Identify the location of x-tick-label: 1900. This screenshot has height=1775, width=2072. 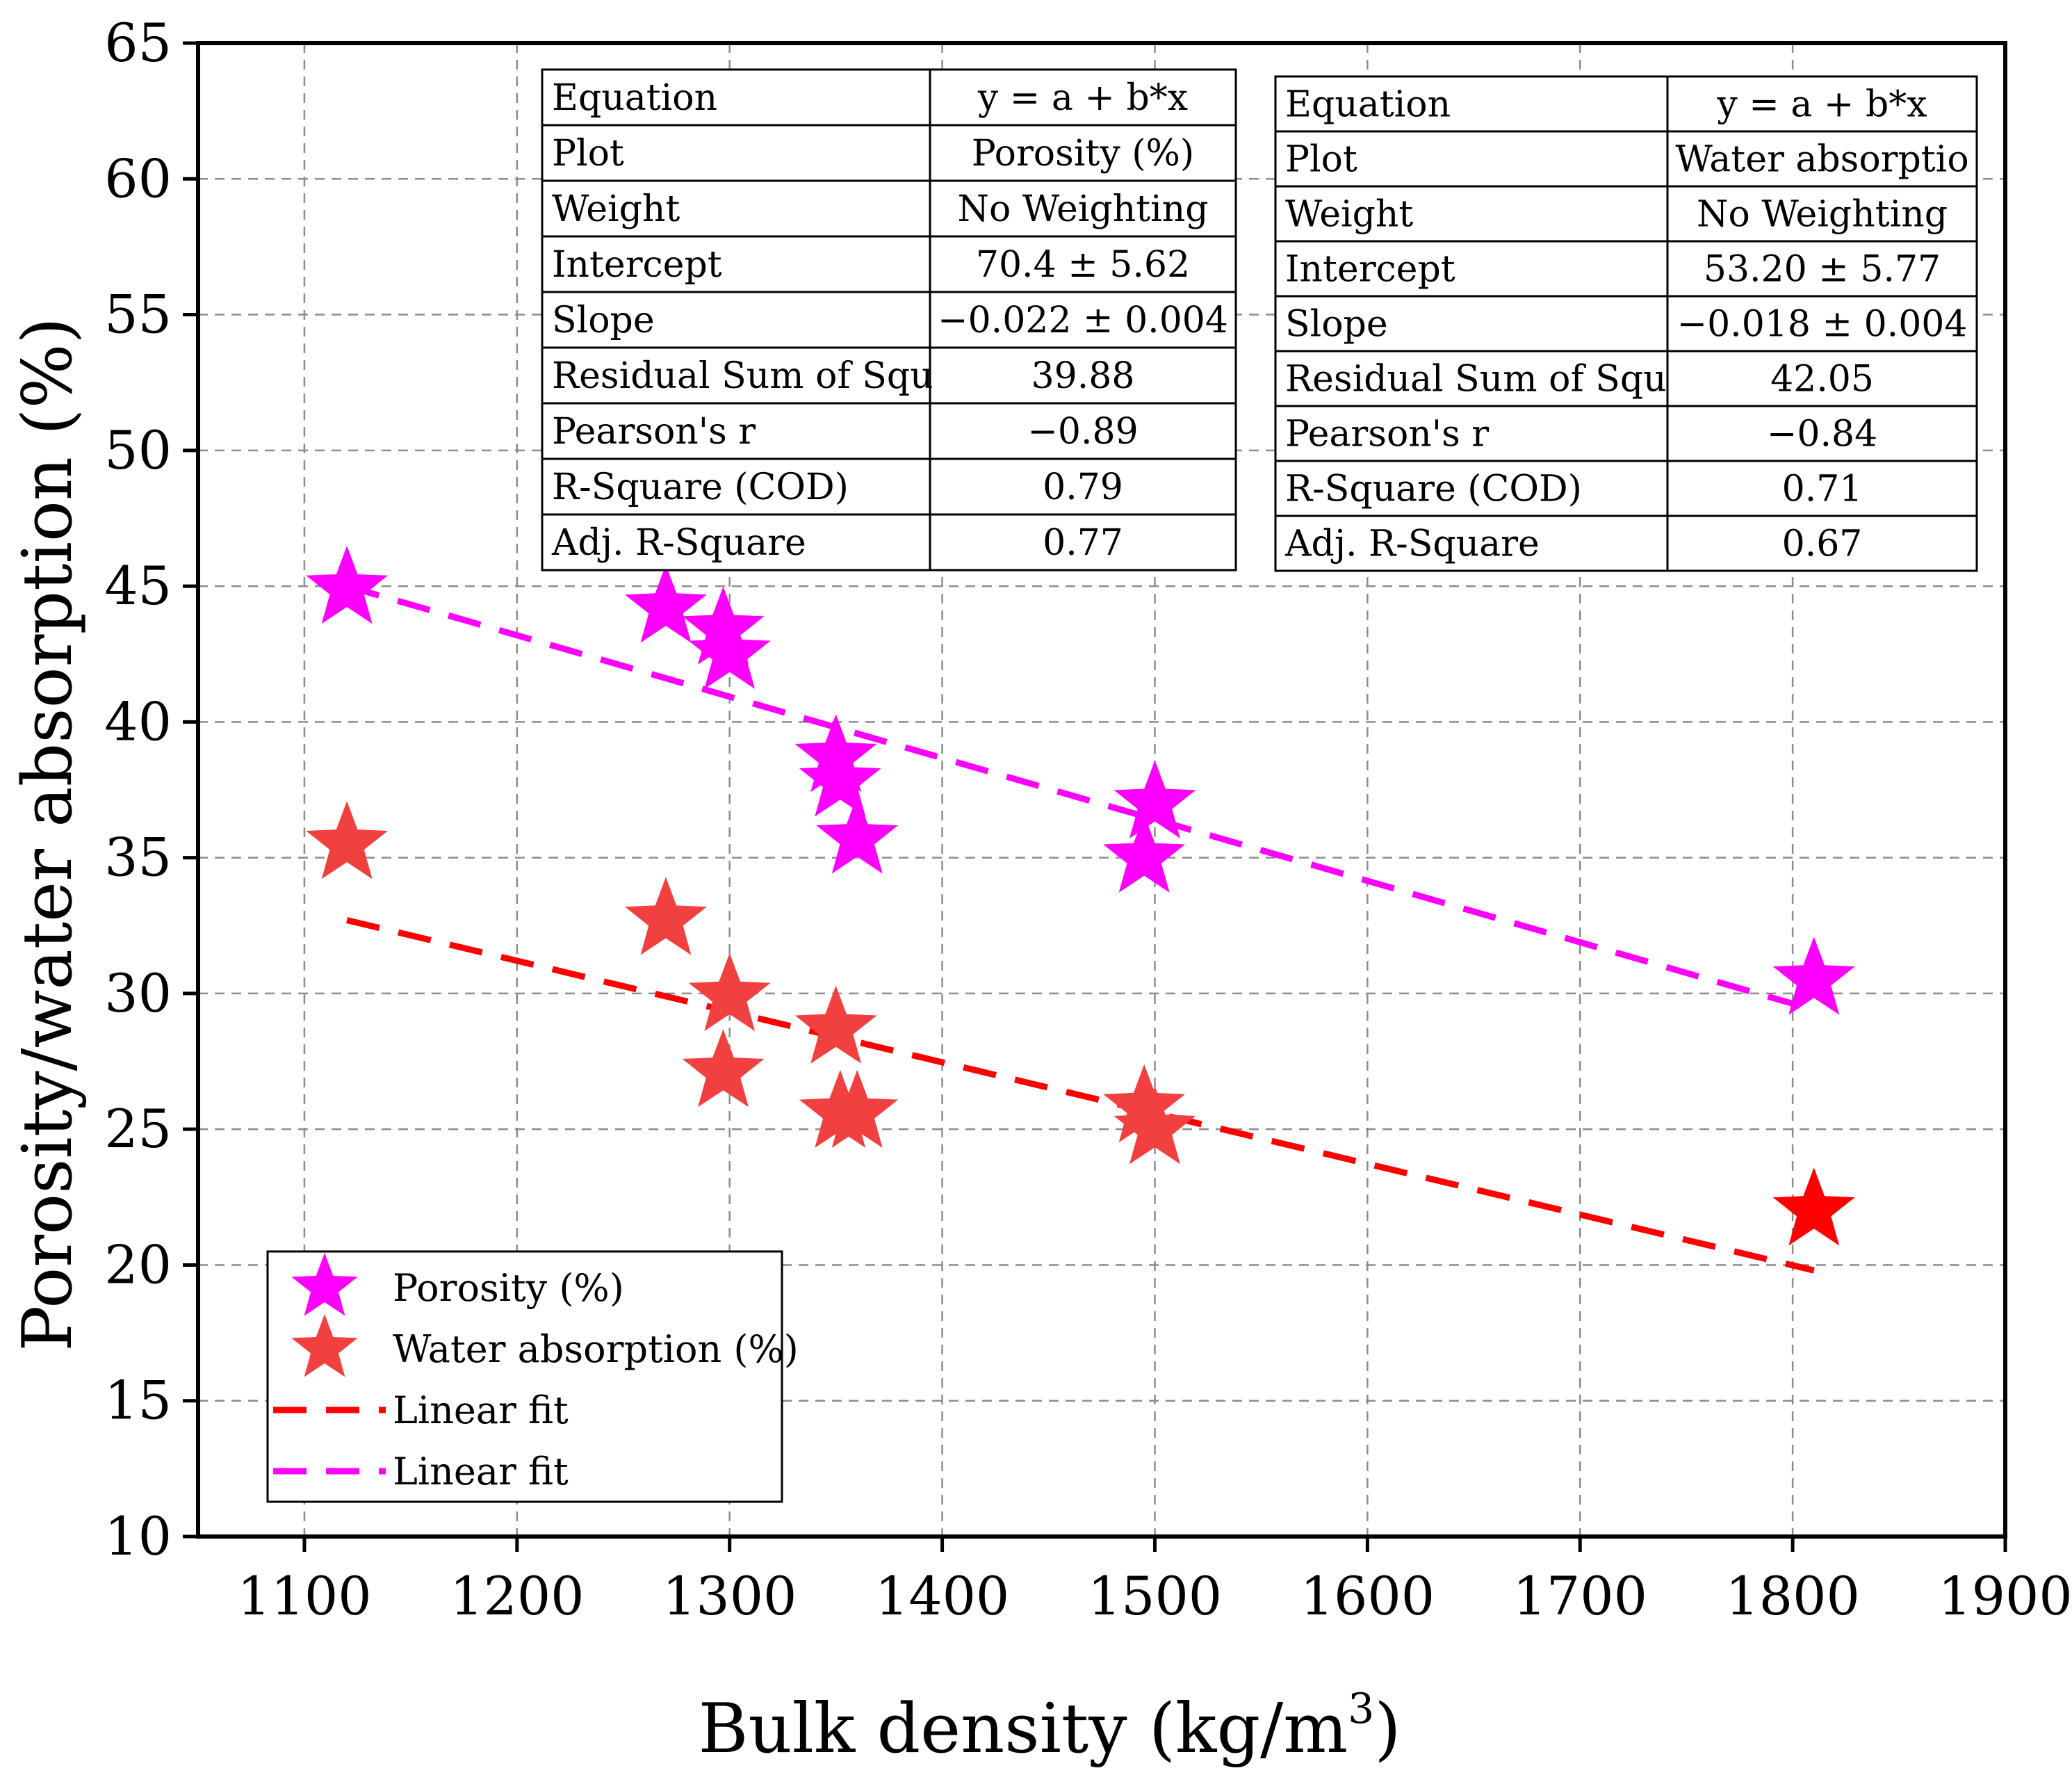
(2005, 1596).